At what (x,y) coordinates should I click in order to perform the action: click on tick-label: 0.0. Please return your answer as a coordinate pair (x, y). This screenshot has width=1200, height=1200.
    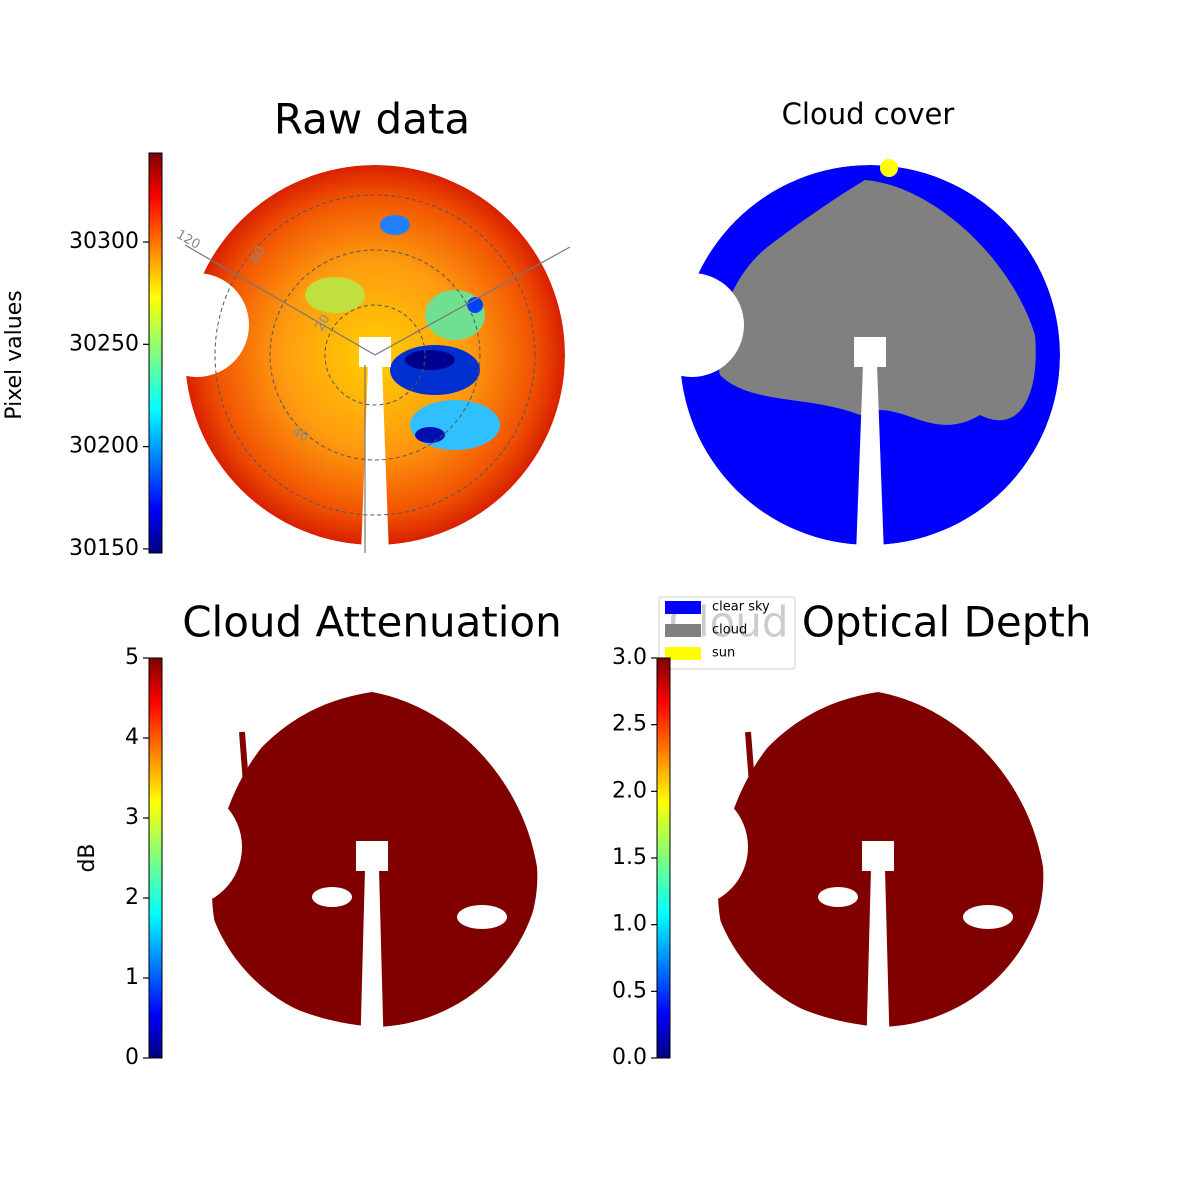
    Looking at the image, I should click on (629, 1057).